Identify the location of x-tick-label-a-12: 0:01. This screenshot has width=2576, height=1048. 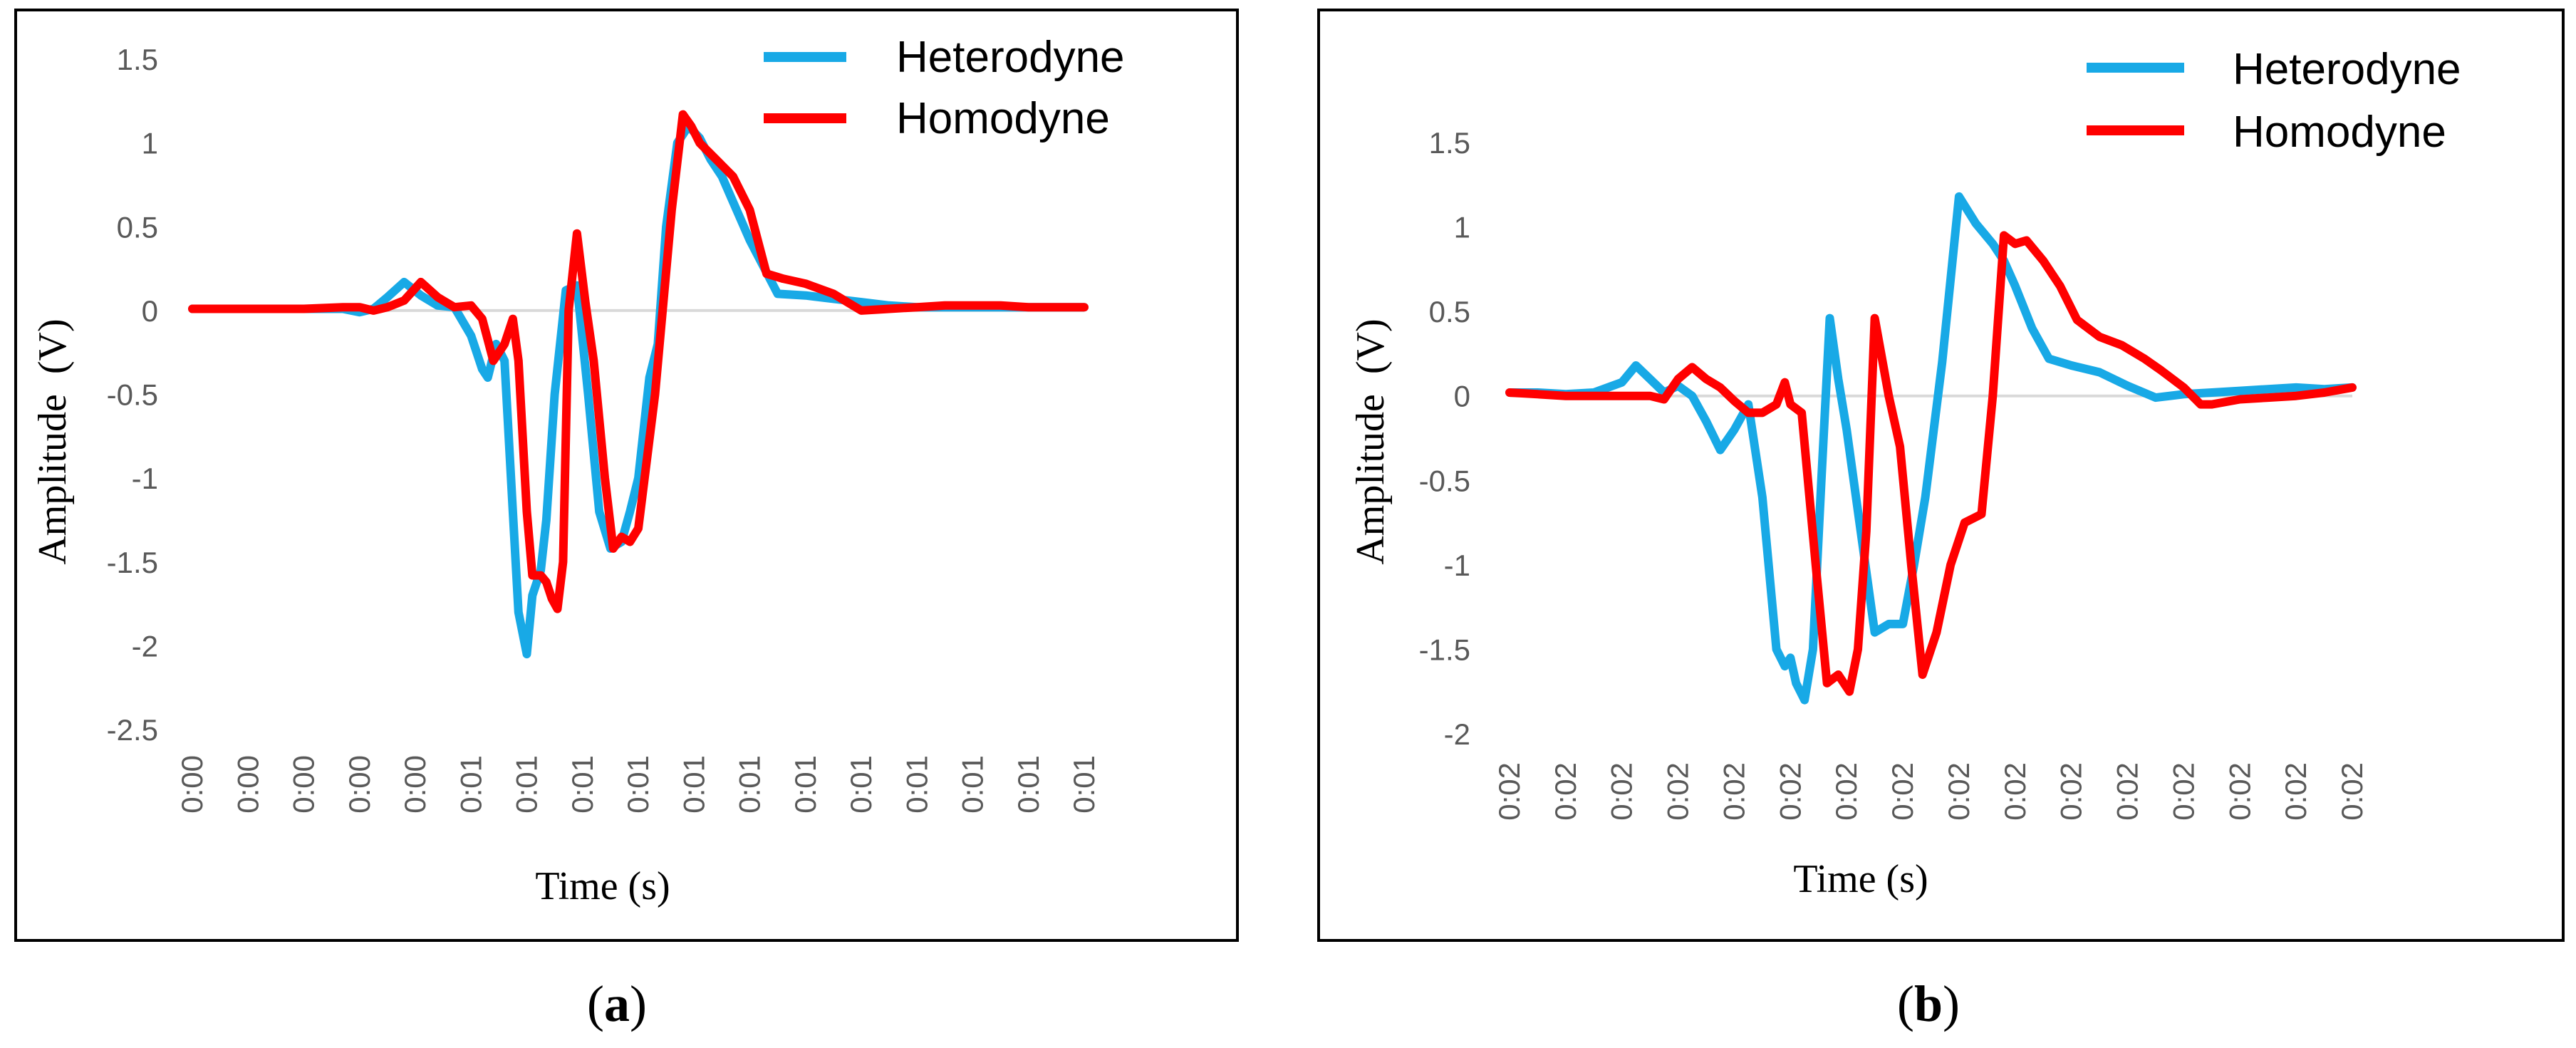
(861, 784).